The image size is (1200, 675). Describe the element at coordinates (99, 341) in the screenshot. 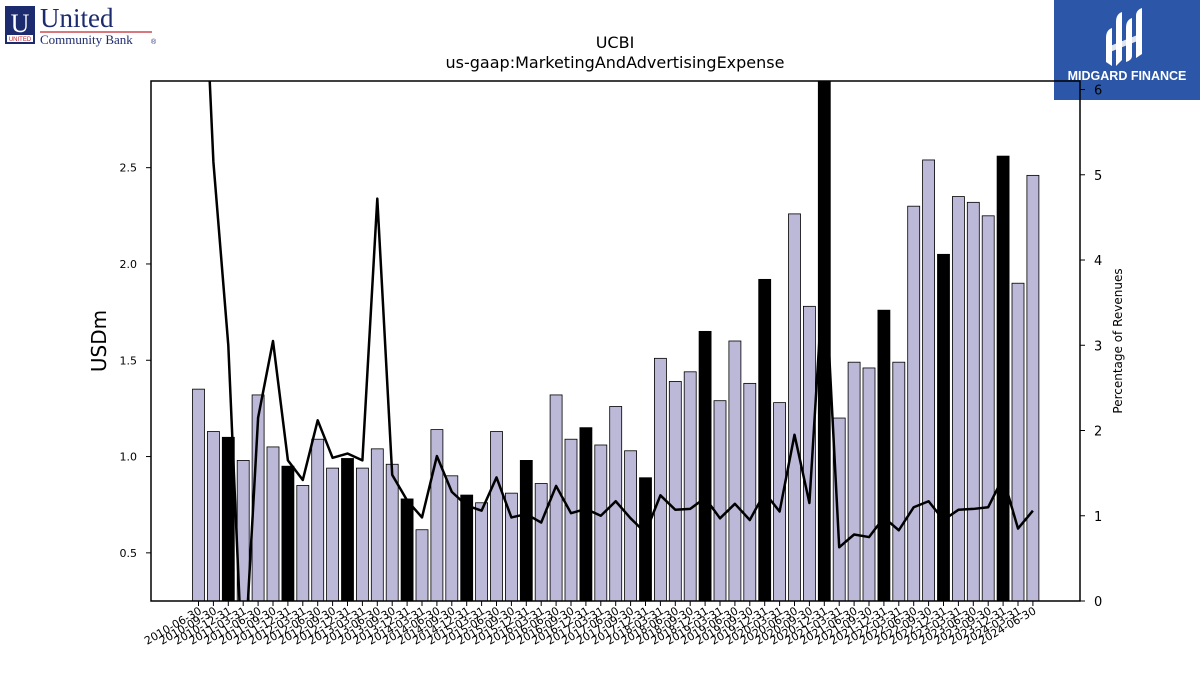

I see `y-axis-left-label: USDm` at that location.